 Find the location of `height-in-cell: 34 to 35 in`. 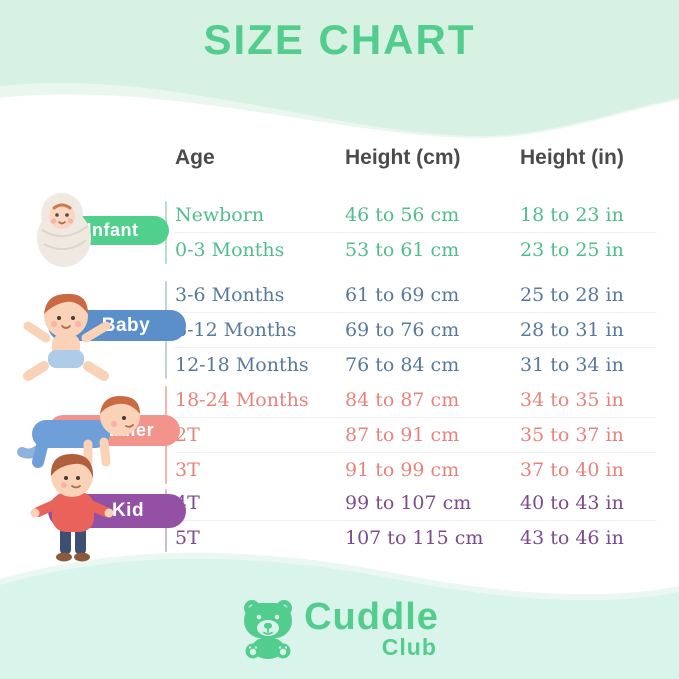

height-in-cell: 34 to 35 in is located at coordinates (572, 400).